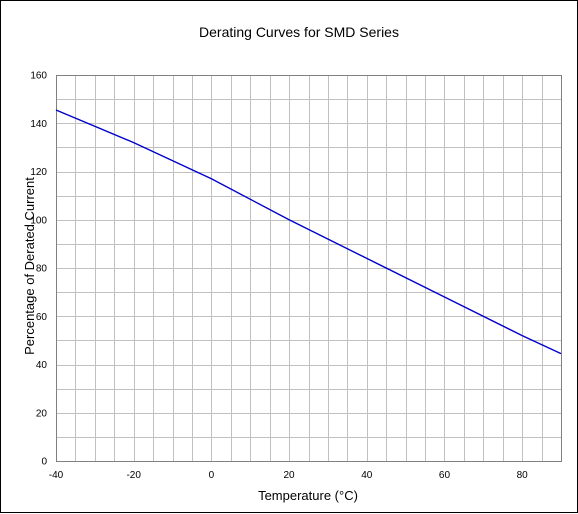 The image size is (578, 514). What do you see at coordinates (367, 475) in the screenshot?
I see `x-tick-label: 40` at bounding box center [367, 475].